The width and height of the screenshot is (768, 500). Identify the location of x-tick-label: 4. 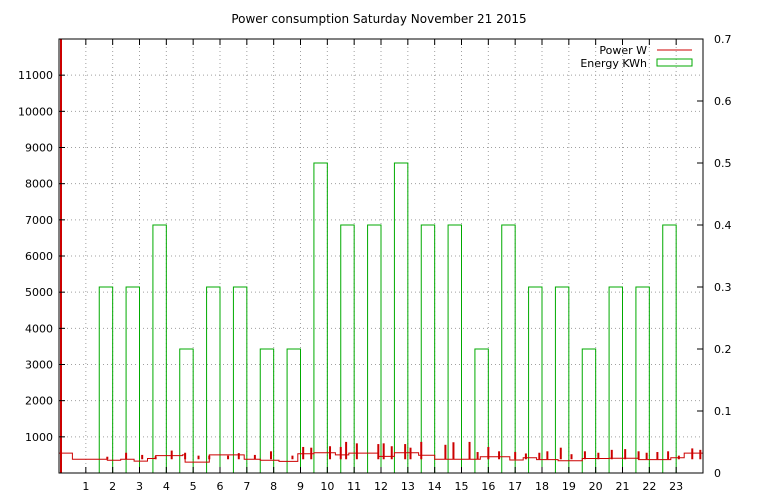
(166, 486).